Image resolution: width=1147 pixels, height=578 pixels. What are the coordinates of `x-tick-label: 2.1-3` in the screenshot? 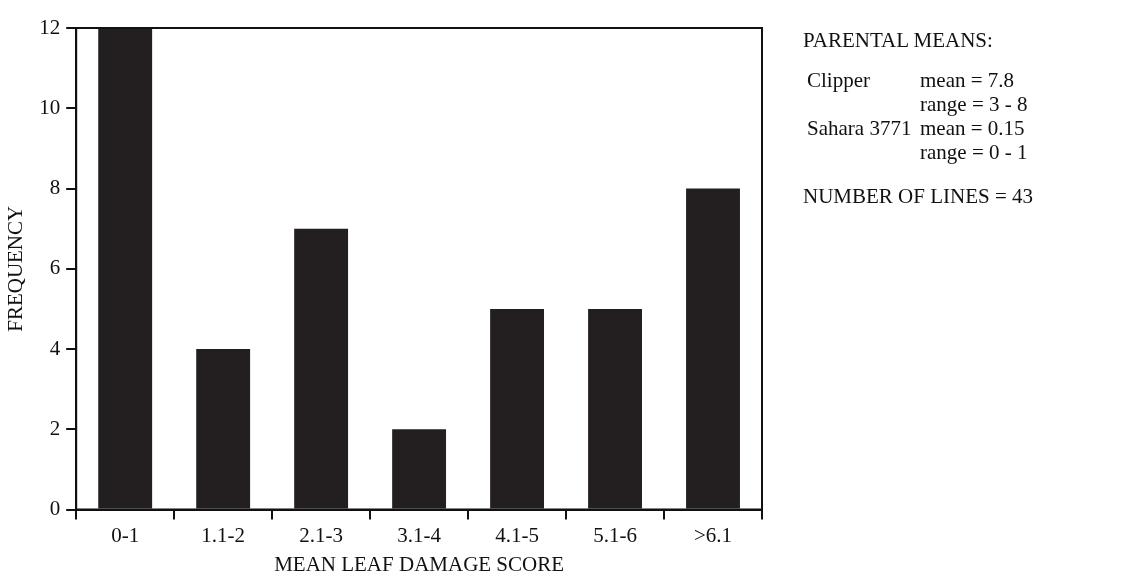 It's located at (321, 534).